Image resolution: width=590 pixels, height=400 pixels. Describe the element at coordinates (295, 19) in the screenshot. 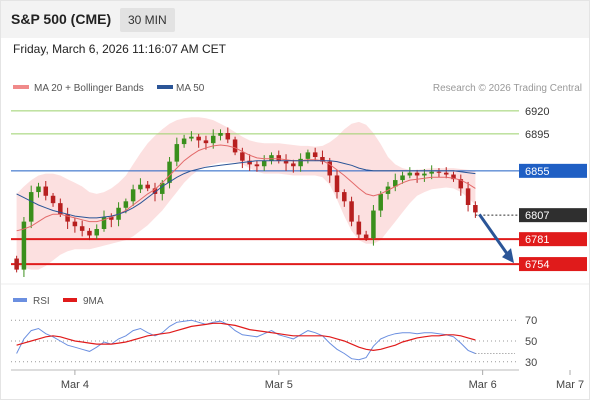

I see `chart-header: S&P 500 (CME) 30 MIN` at that location.